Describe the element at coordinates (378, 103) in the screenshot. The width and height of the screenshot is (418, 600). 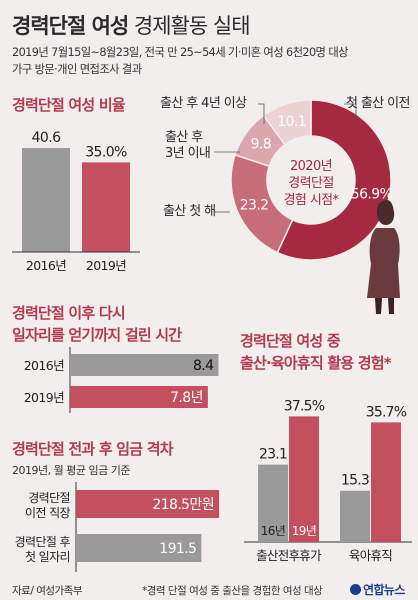
I see `donut-label-before-birth: 첫 출산 이전` at that location.